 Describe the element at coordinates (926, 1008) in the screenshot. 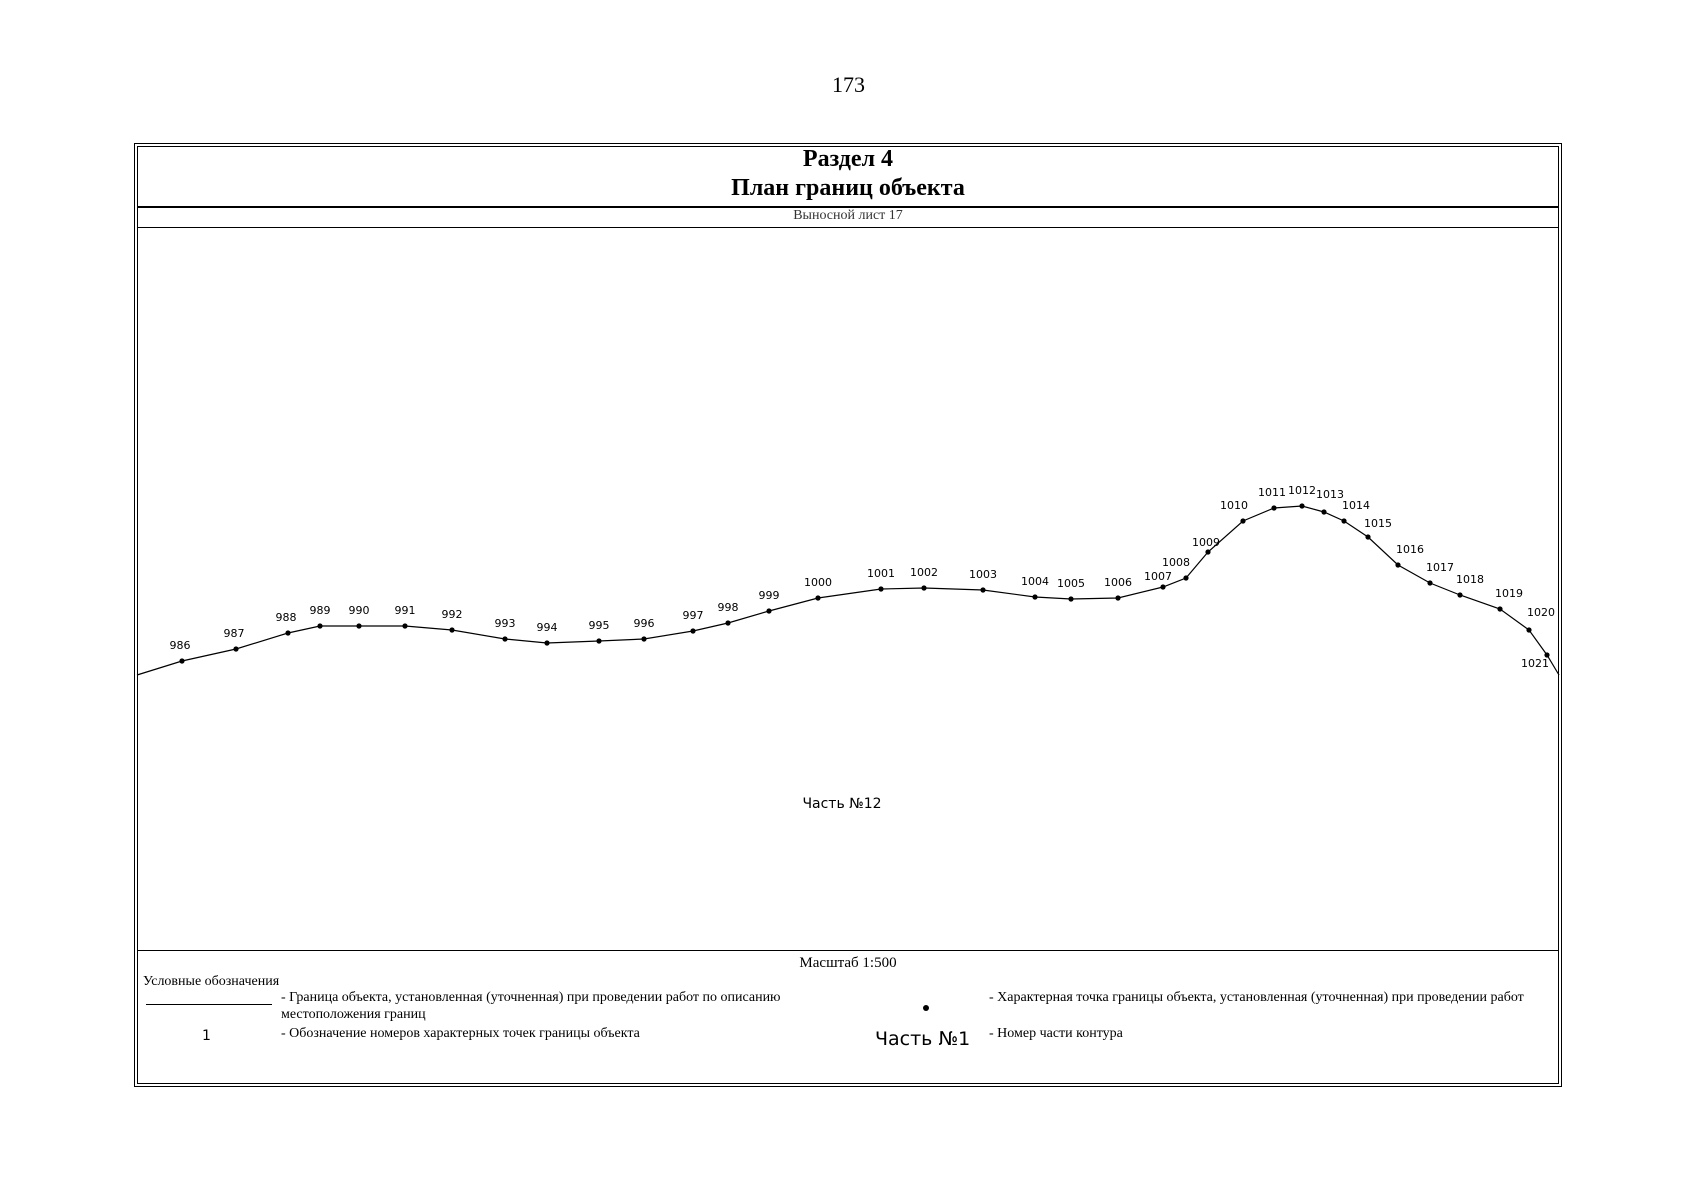

I see `legend-point-sample` at that location.